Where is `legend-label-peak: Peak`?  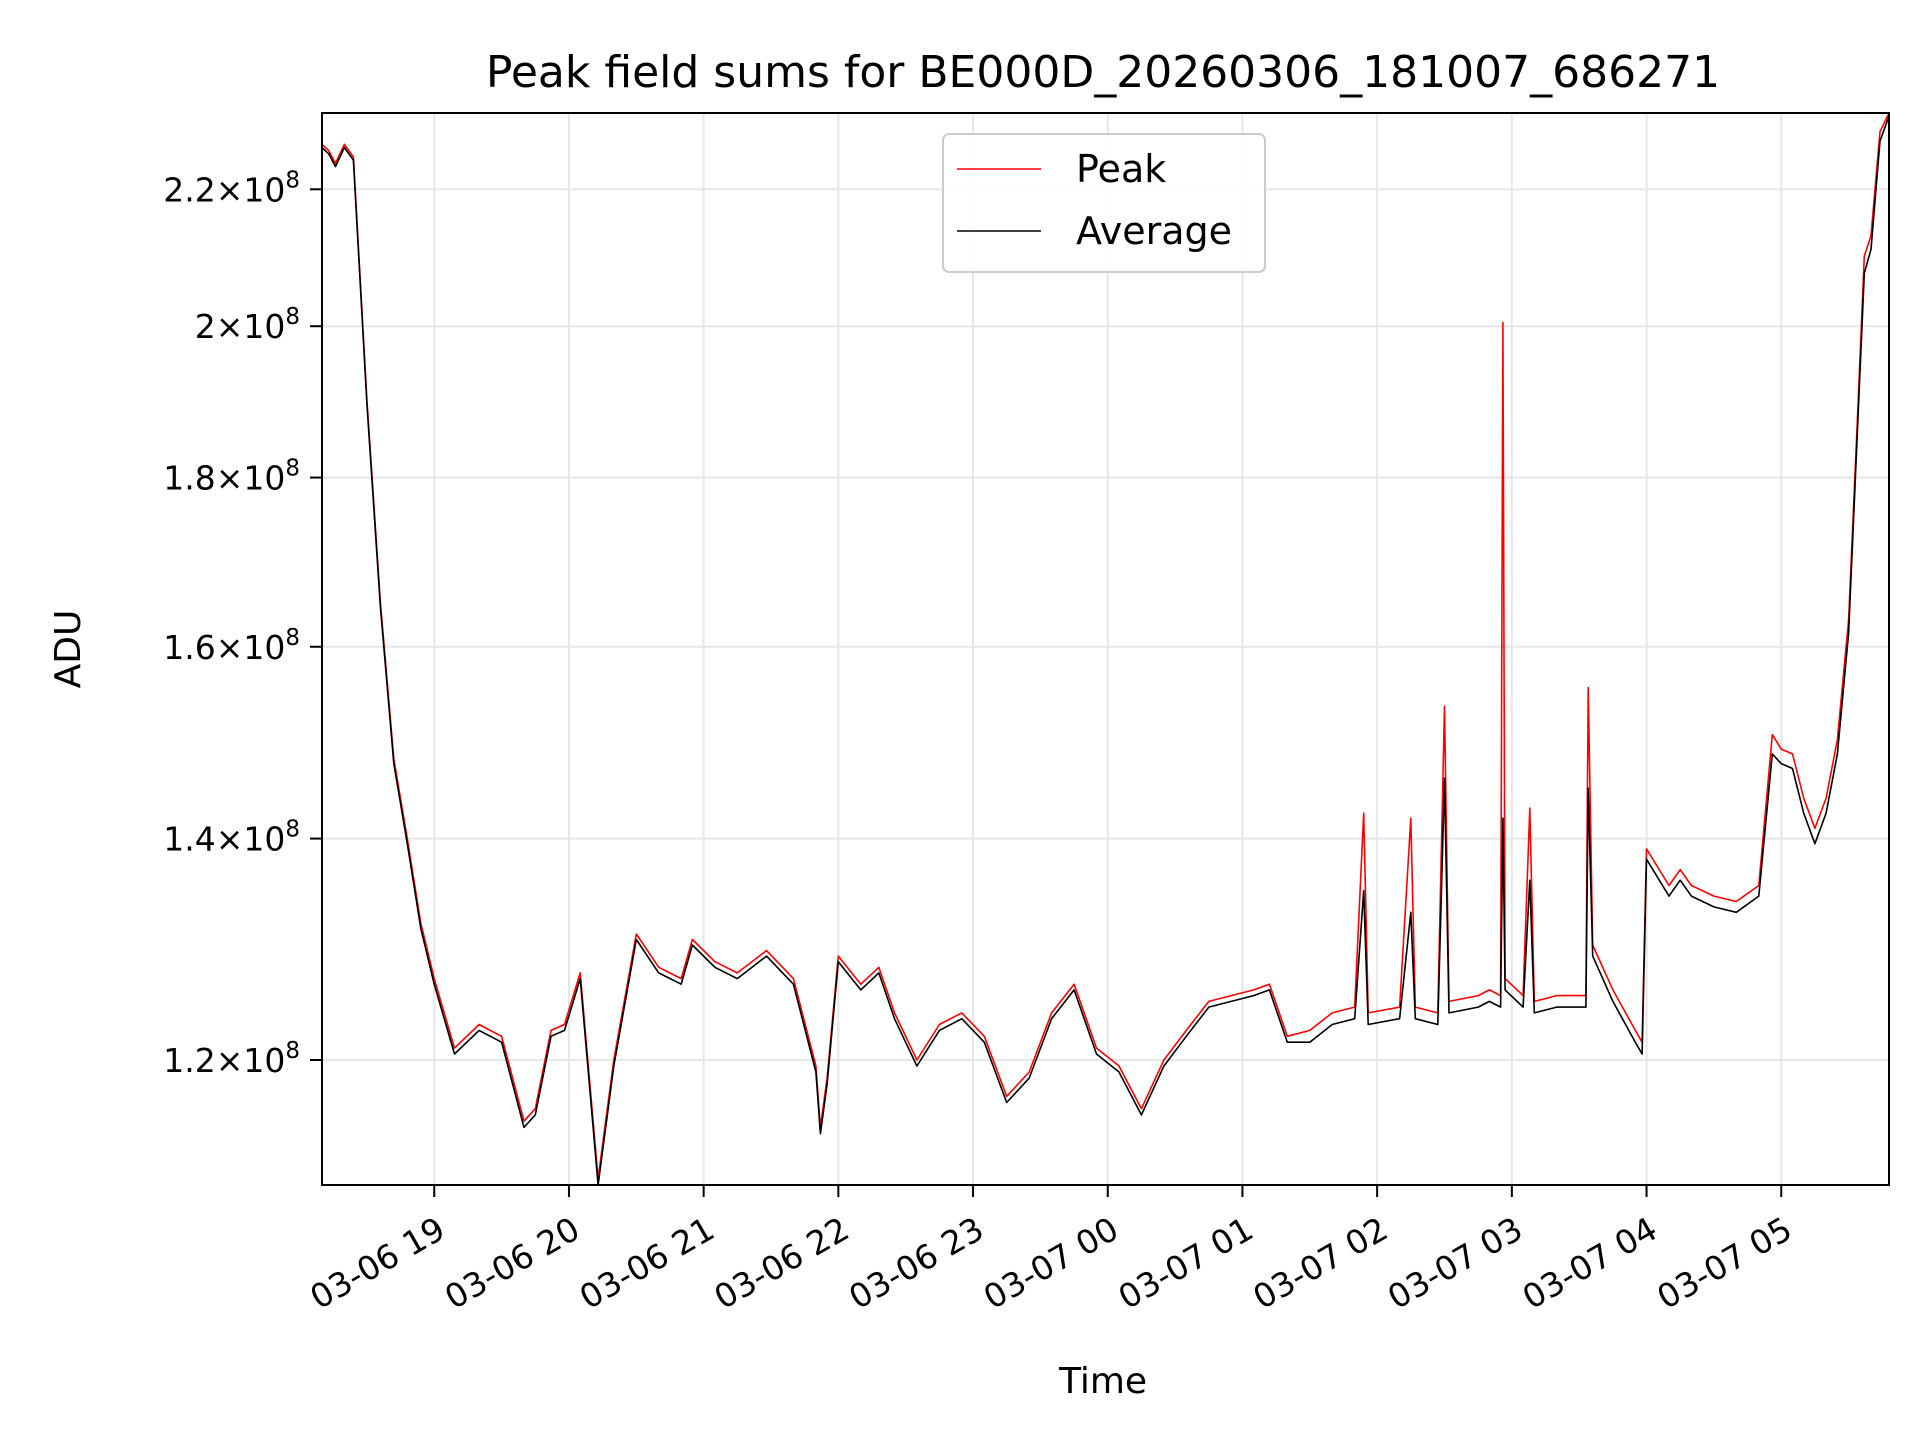
legend-label-peak: Peak is located at coordinates (1121, 169).